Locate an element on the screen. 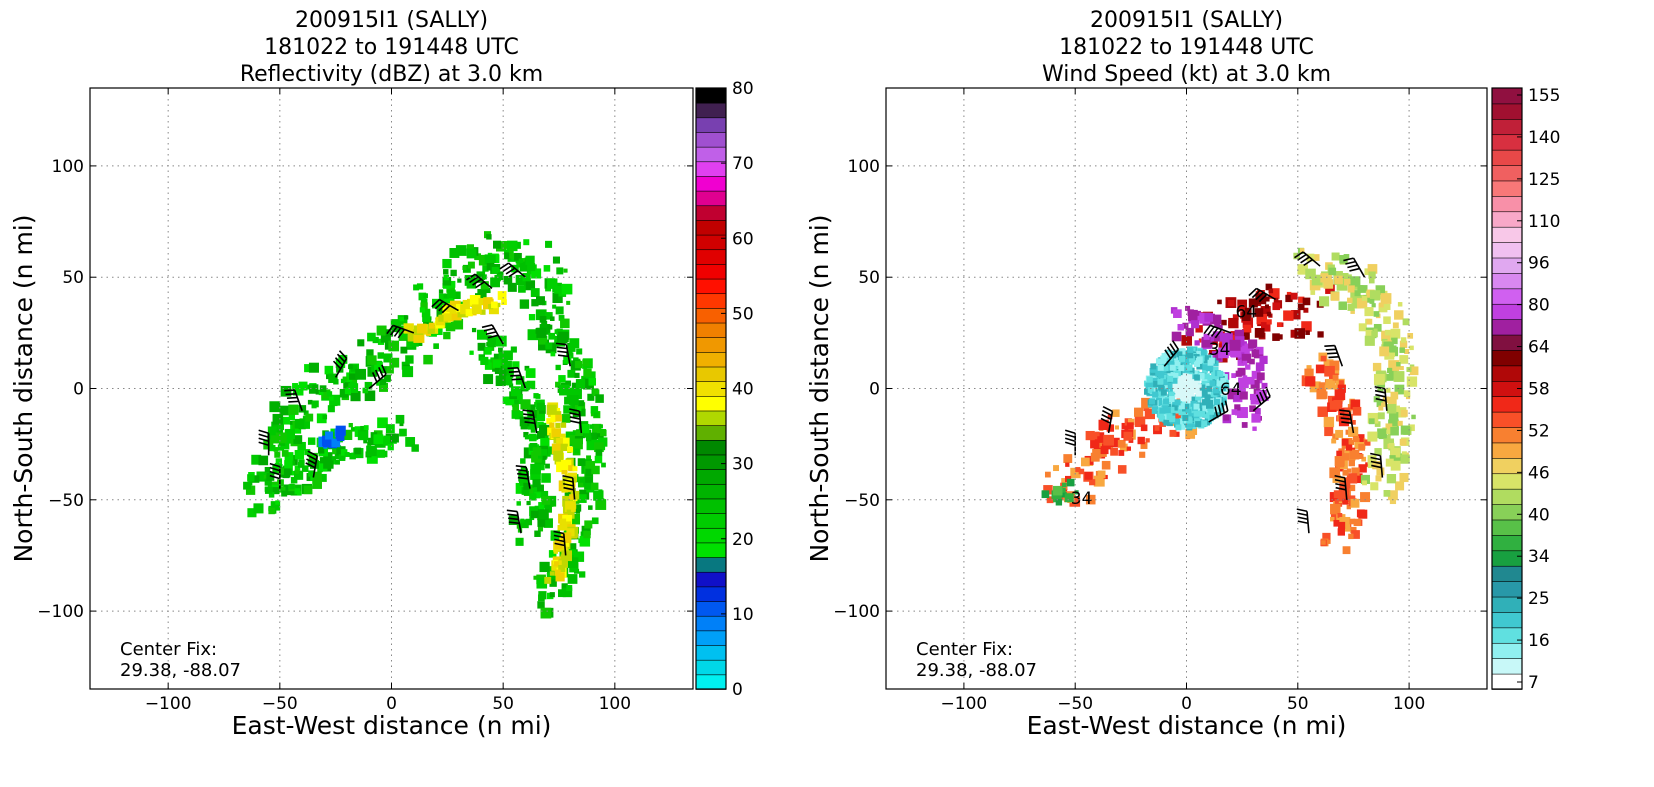 The image size is (1654, 787). center-fix-value: 29.38, -88.07 is located at coordinates (180, 670).